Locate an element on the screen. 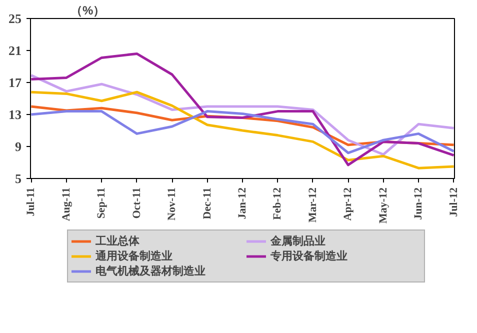 This screenshot has height=333, width=477. x-tick-label: Jun-12 is located at coordinates (418, 203).